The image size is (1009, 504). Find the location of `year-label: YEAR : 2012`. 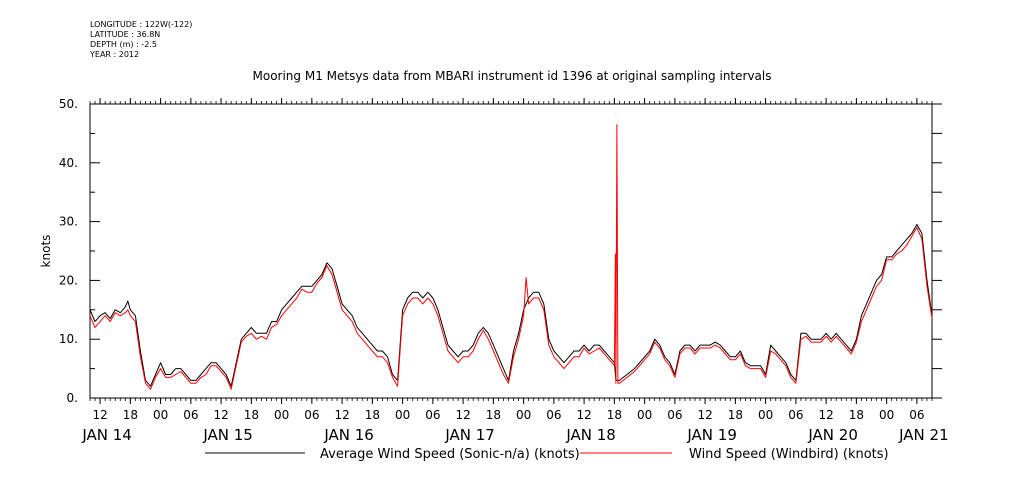

year-label: YEAR : 2012 is located at coordinates (115, 54).